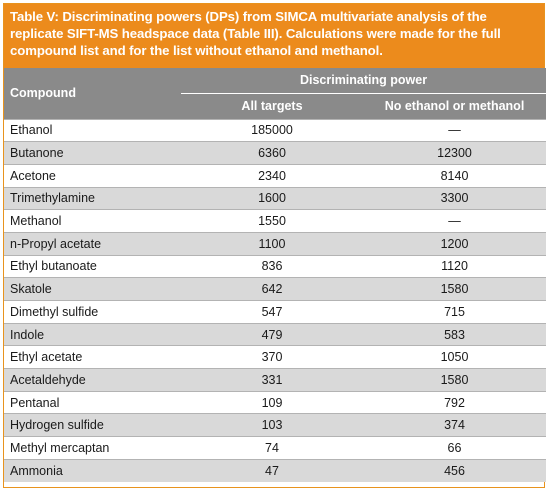  I want to click on dp-all-targets: 1100, so click(272, 243).